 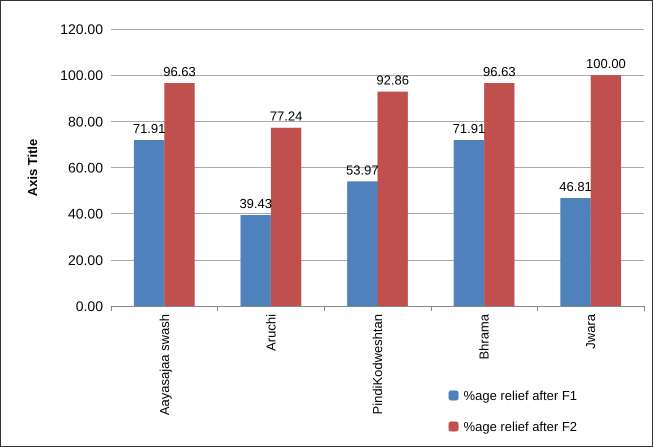 What do you see at coordinates (86, 260) in the screenshot?
I see `y-tick-label: 20.00` at bounding box center [86, 260].